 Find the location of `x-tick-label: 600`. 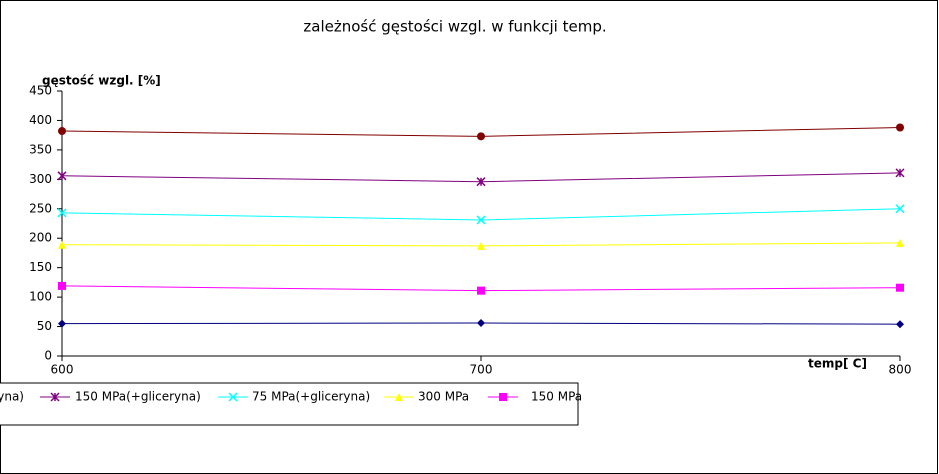

x-tick-label: 600 is located at coordinates (62, 370).